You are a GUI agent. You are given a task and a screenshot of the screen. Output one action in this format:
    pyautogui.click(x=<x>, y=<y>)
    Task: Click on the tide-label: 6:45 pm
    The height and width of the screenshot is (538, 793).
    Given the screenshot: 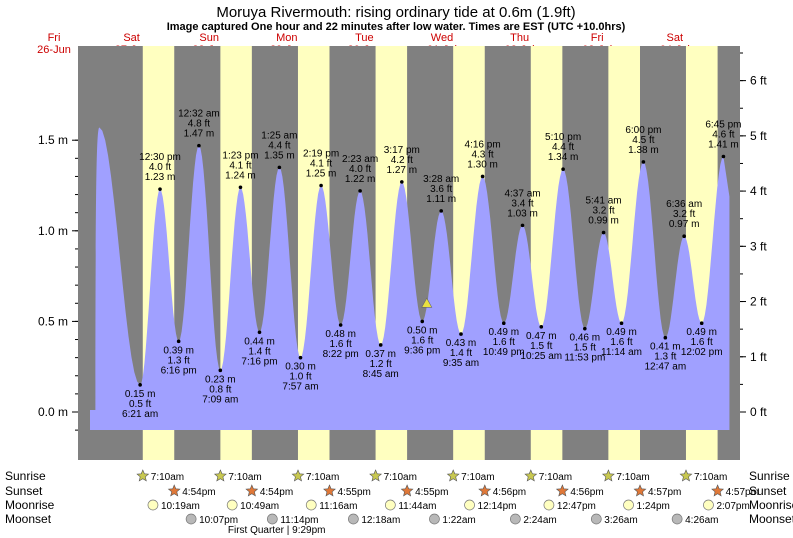 What is the action you would take?
    pyautogui.click(x=723, y=125)
    